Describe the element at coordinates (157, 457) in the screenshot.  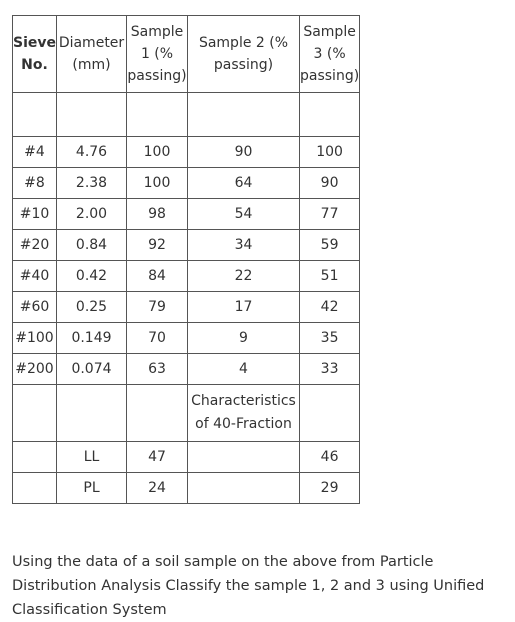
I see `ll-sample1: 47` at that location.